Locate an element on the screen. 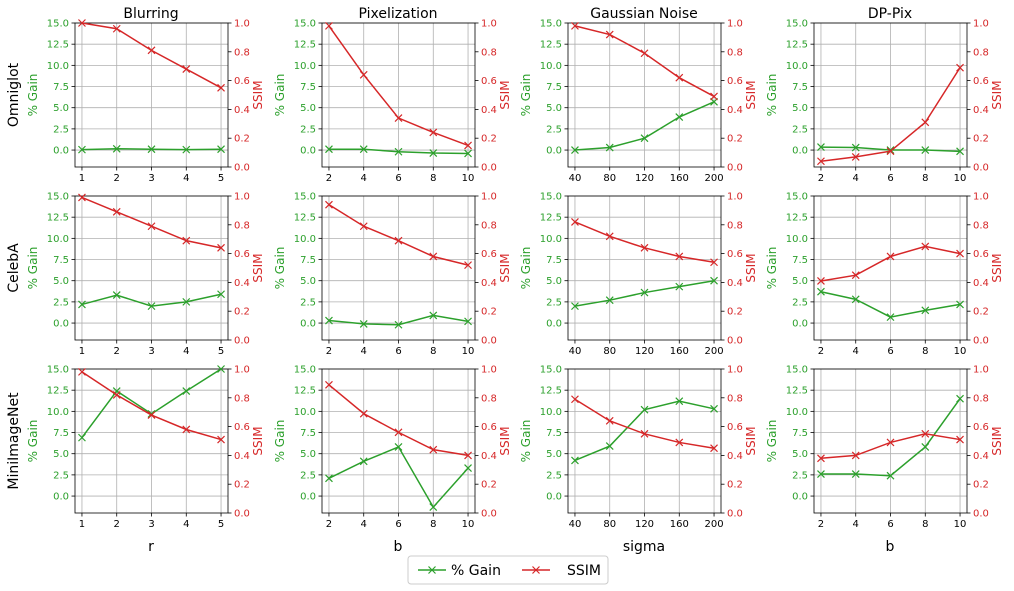  xtick-label-r2c1-1: 2 is located at coordinates (117, 351).